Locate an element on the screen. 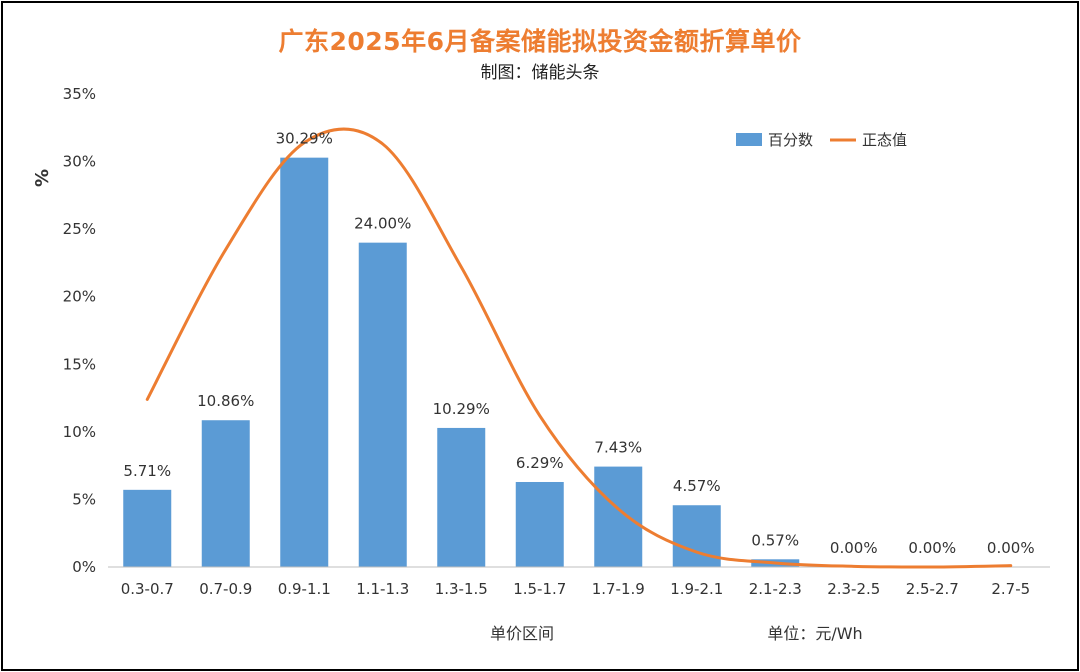  data-label: 10.29% is located at coordinates (461, 409).